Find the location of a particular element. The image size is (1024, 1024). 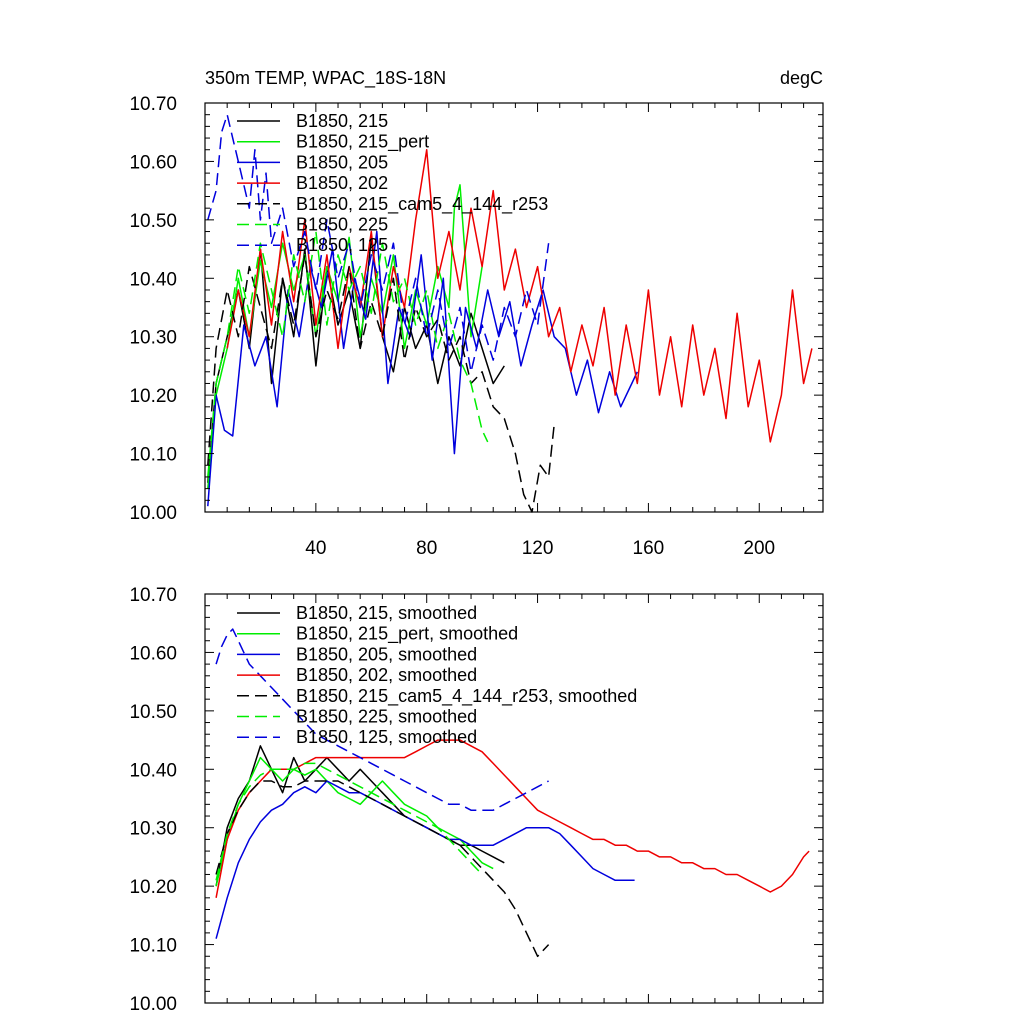

x-tick-label: 120 is located at coordinates (538, 548).